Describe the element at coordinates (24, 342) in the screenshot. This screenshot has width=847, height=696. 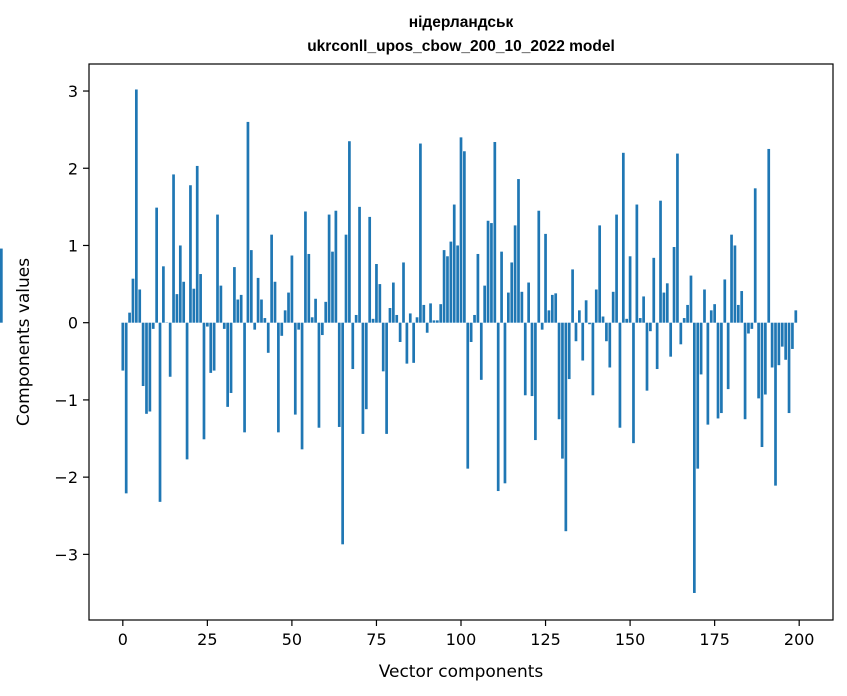
I see `y-axis-label: Components values` at that location.